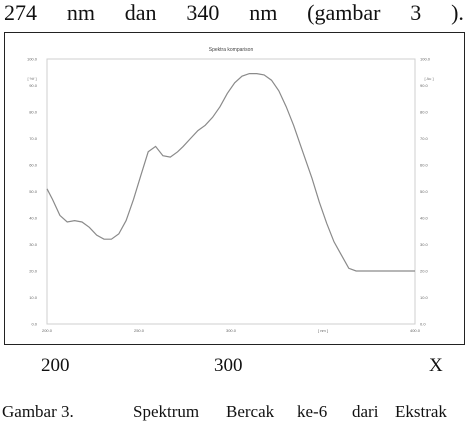 This screenshot has height=427, width=468. What do you see at coordinates (20, 12) in the screenshot?
I see `word: 274` at bounding box center [20, 12].